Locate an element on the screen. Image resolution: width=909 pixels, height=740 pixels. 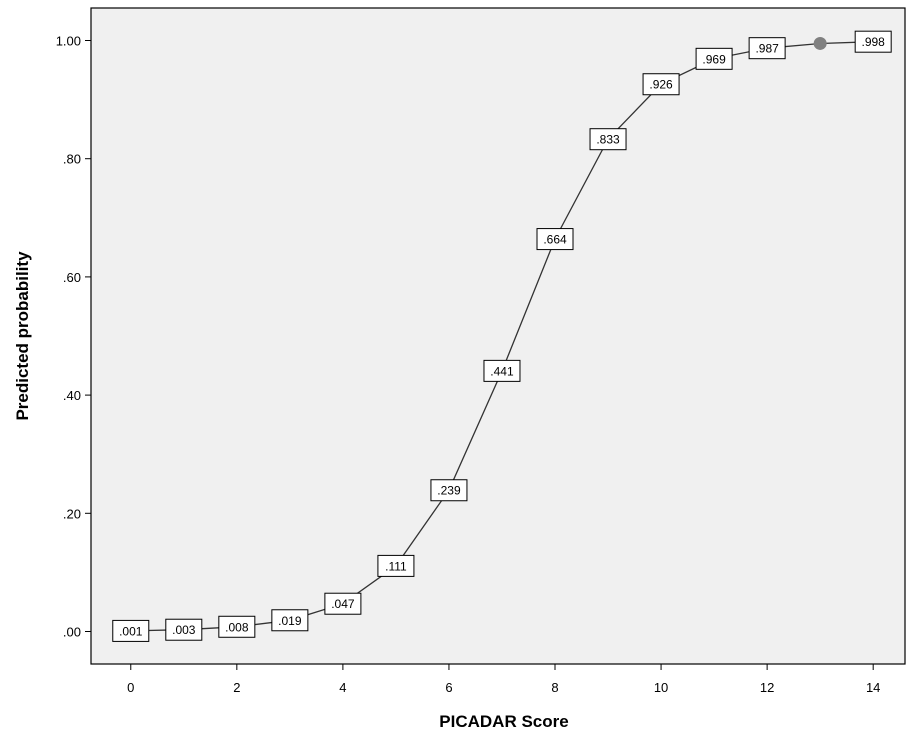
data-point is located at coordinates (820, 43).